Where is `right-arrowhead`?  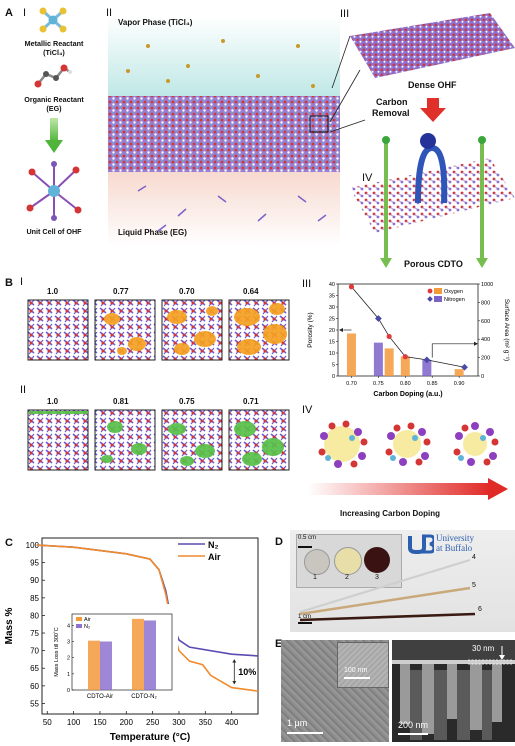 right-arrowhead is located at coordinates (476, 343).